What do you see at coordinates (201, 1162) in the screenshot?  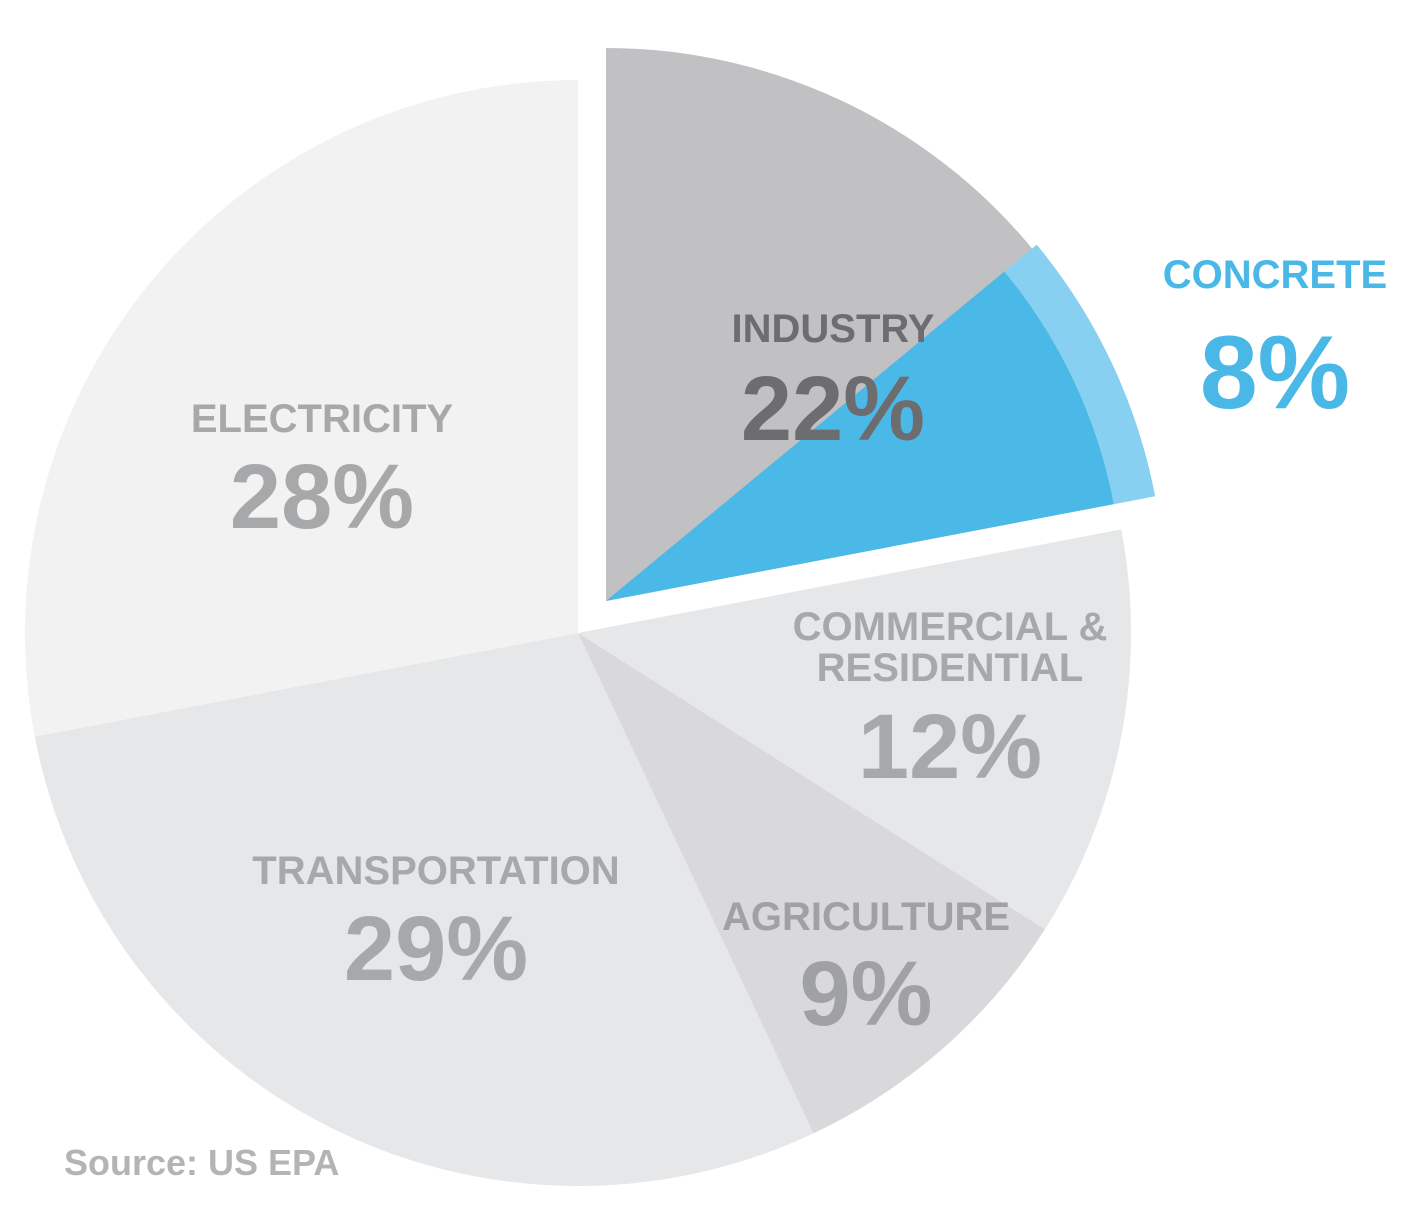 I see `source-note: Source: US EPA` at bounding box center [201, 1162].